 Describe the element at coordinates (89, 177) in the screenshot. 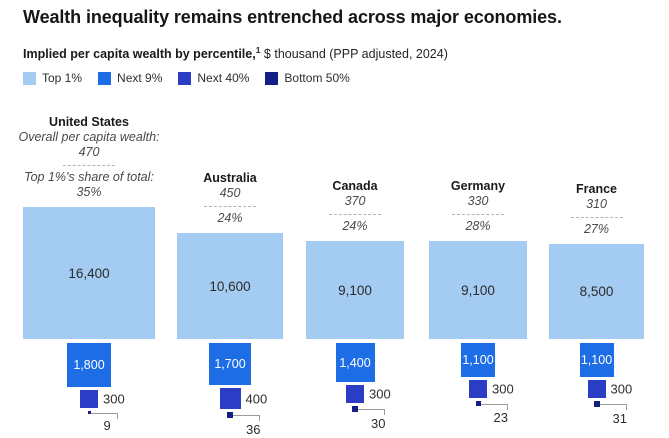

I see `top1-share-label: Top 1%'s share of total:` at that location.